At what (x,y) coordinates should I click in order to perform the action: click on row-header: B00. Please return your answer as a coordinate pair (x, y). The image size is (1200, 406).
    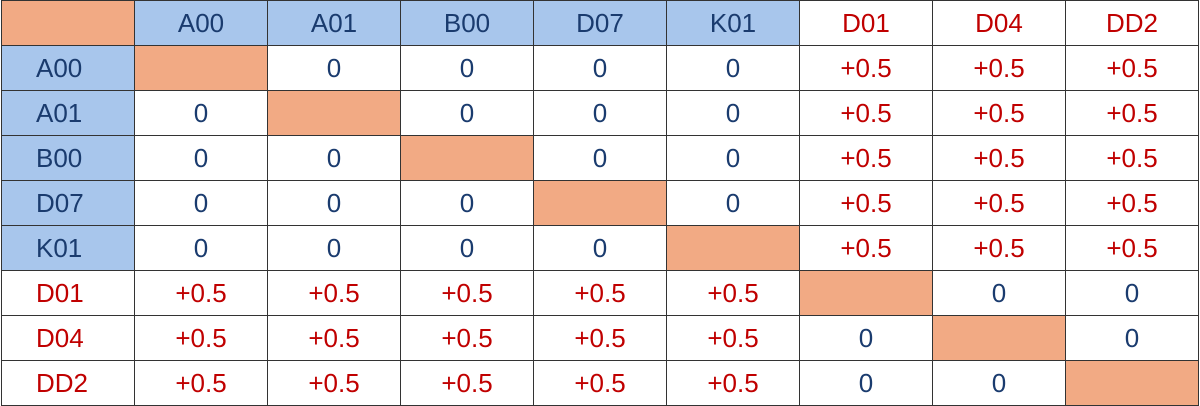
    Looking at the image, I should click on (68, 158).